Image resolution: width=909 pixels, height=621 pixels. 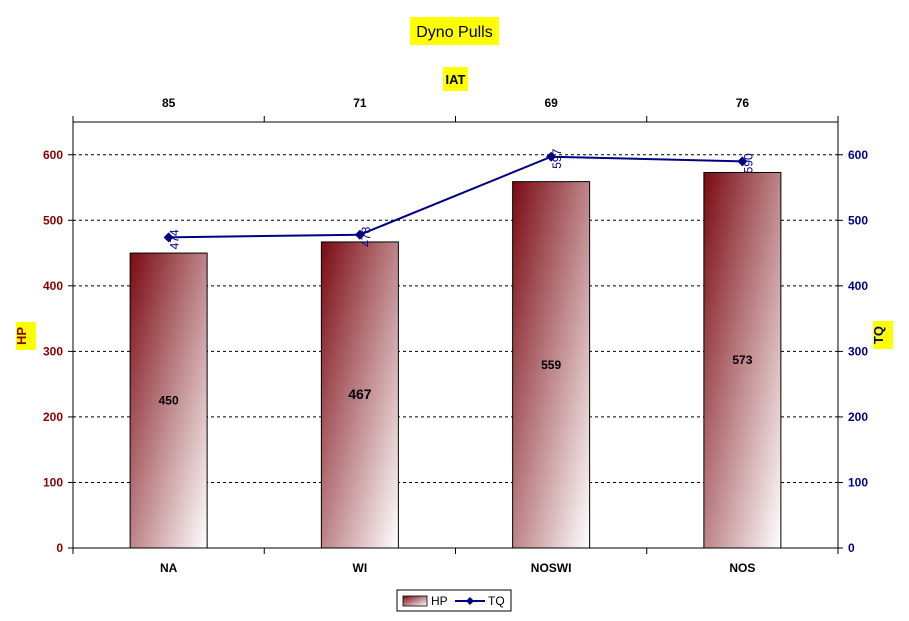 I want to click on legend-tq-label: TQ, so click(x=496, y=601).